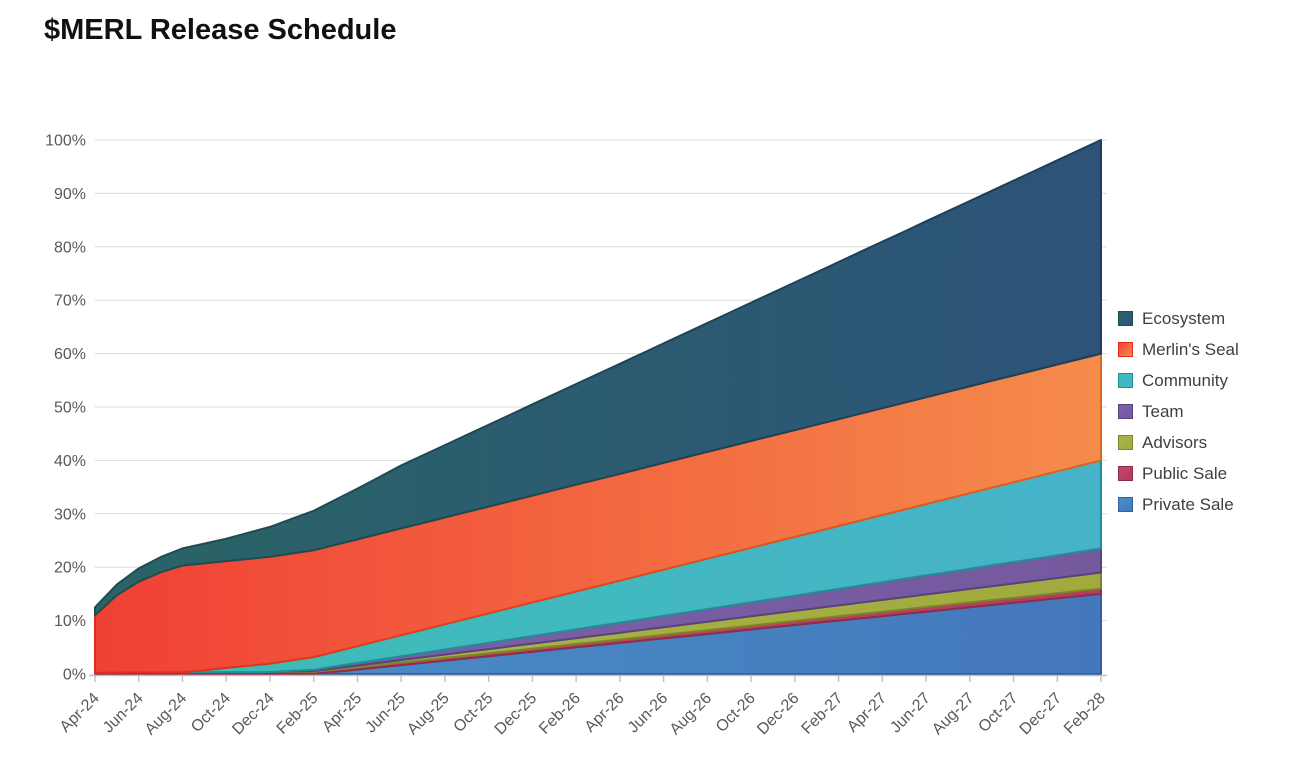 Image resolution: width=1289 pixels, height=768 pixels. I want to click on legend-label: Advisors, so click(1175, 442).